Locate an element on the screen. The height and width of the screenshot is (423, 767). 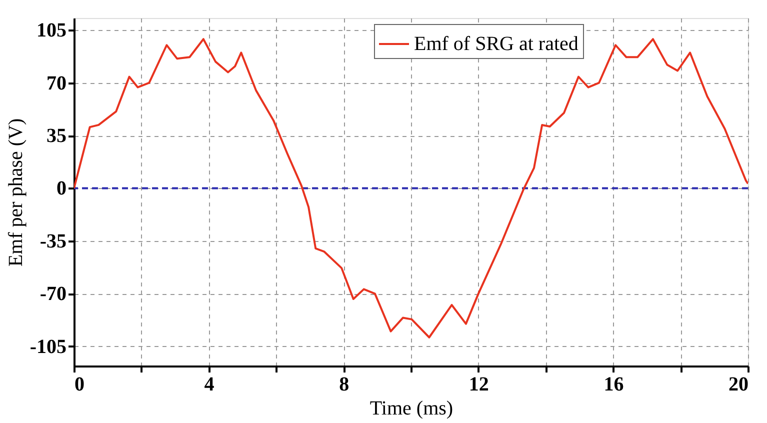
legend-label: Emf of SRG at rated is located at coordinates (496, 44).